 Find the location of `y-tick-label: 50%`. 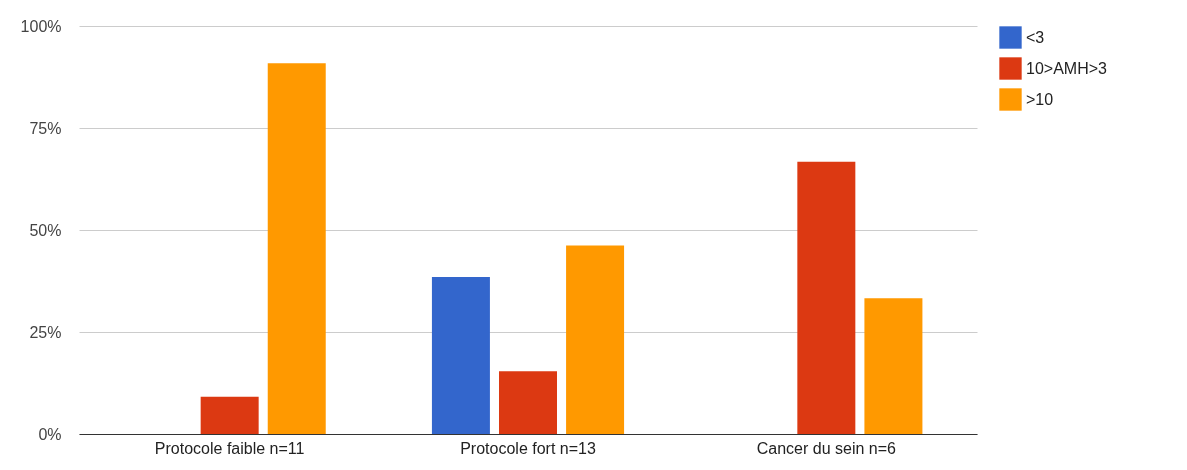

y-tick-label: 50% is located at coordinates (45, 230).